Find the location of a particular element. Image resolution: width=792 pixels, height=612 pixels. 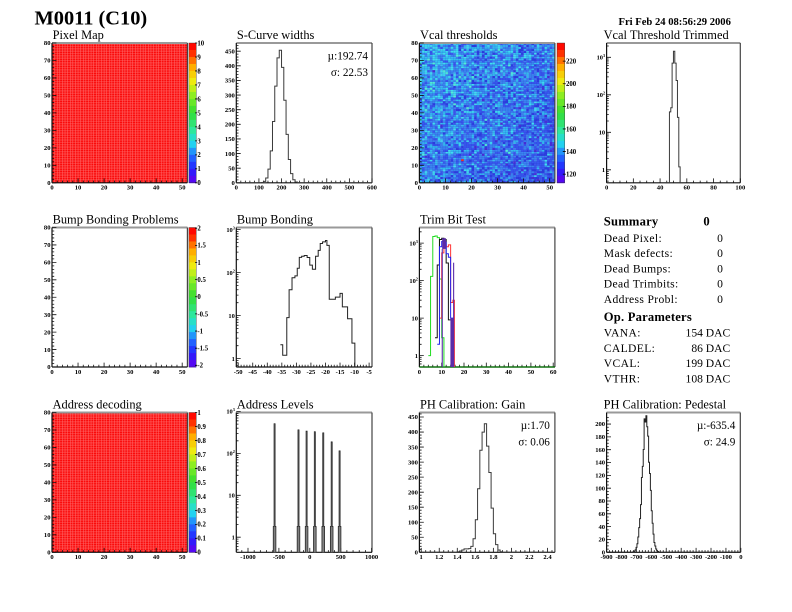

svg-text: σ: 22.53 is located at coordinates (350, 73).